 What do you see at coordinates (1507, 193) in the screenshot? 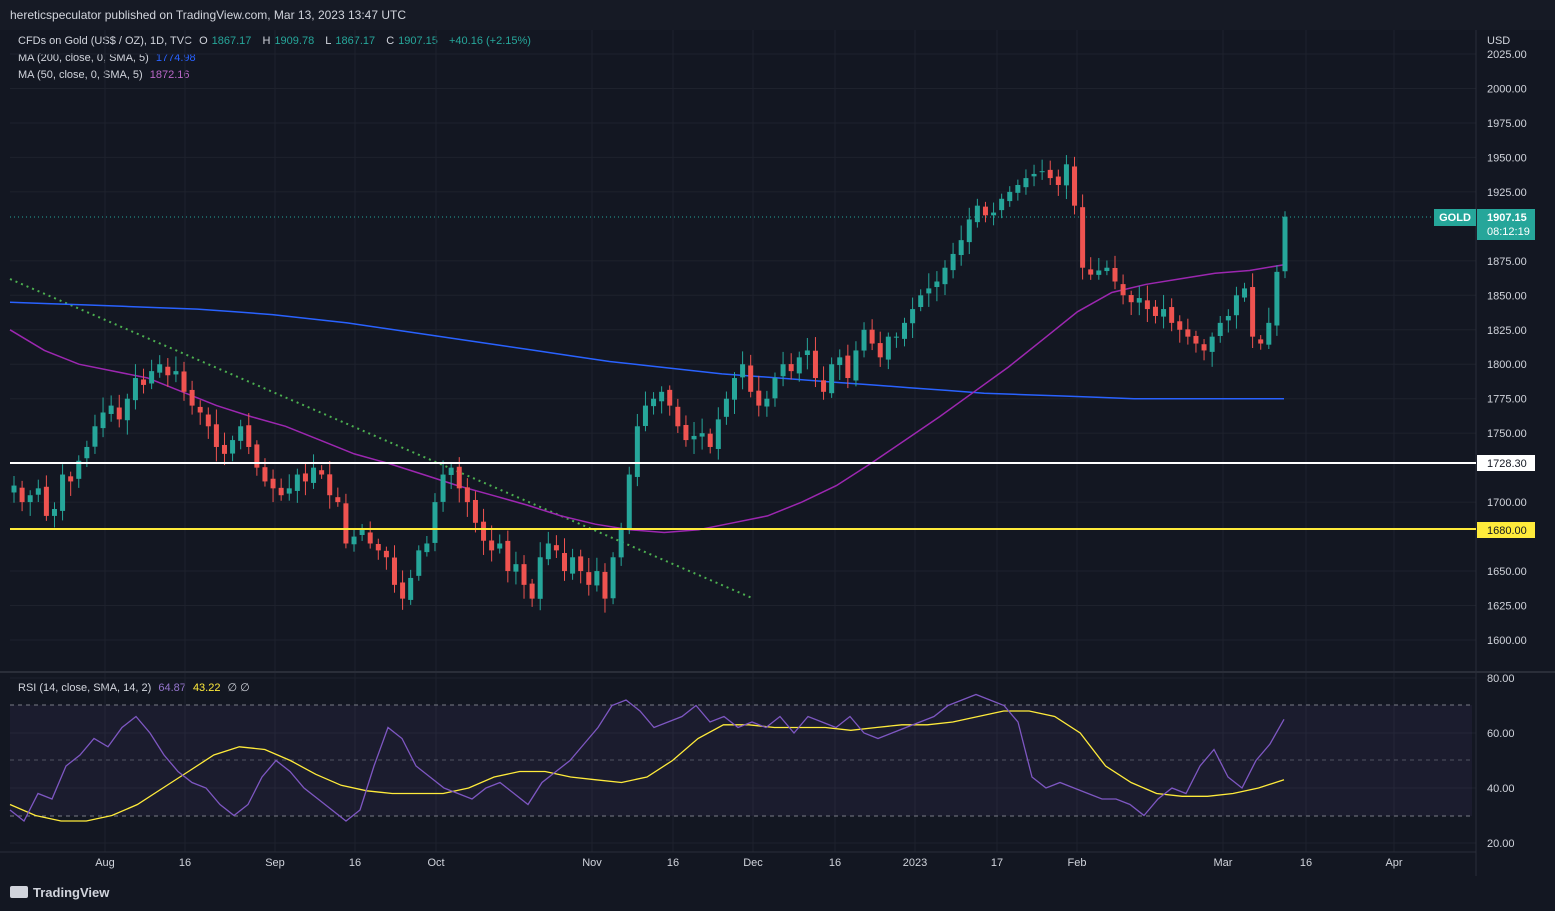
I see `price-tick-label: 1925.00` at bounding box center [1507, 193].